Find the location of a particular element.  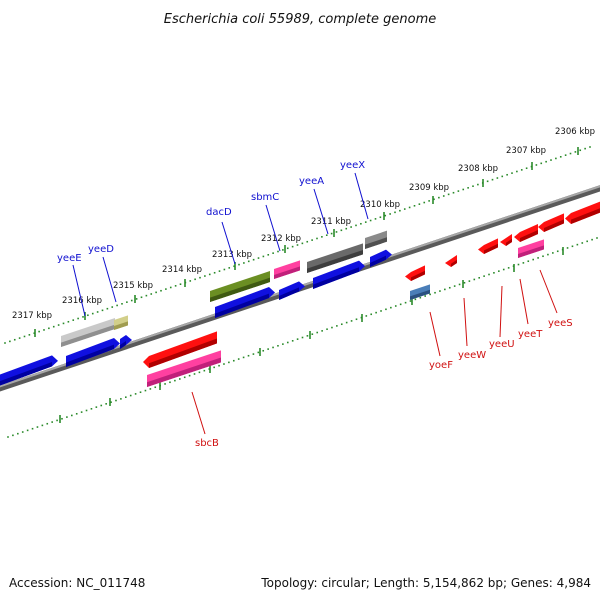

kbp-label: 2315 kbp is located at coordinates (133, 286).